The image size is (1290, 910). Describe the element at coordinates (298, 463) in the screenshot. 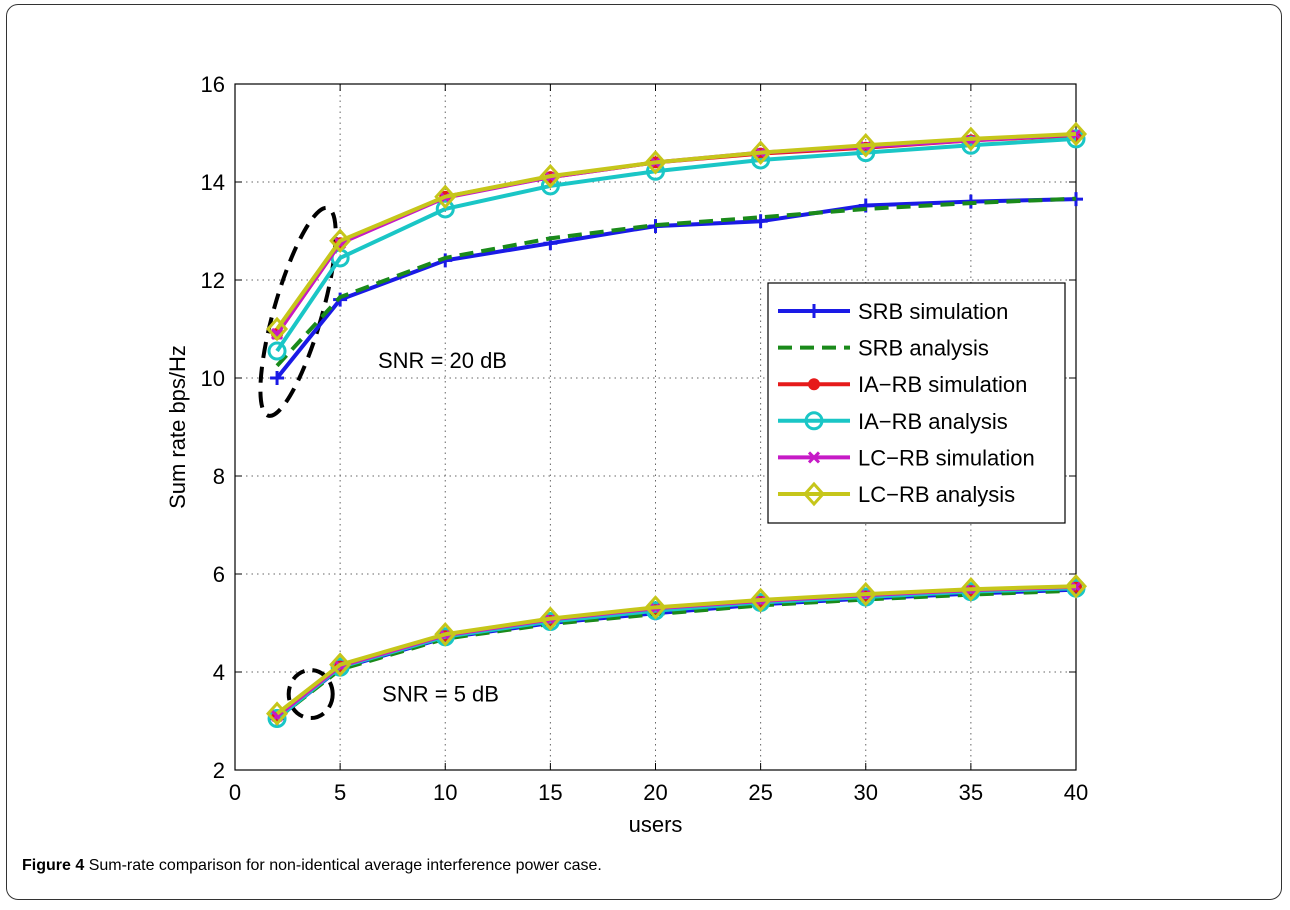

I see `group-ellipses` at that location.